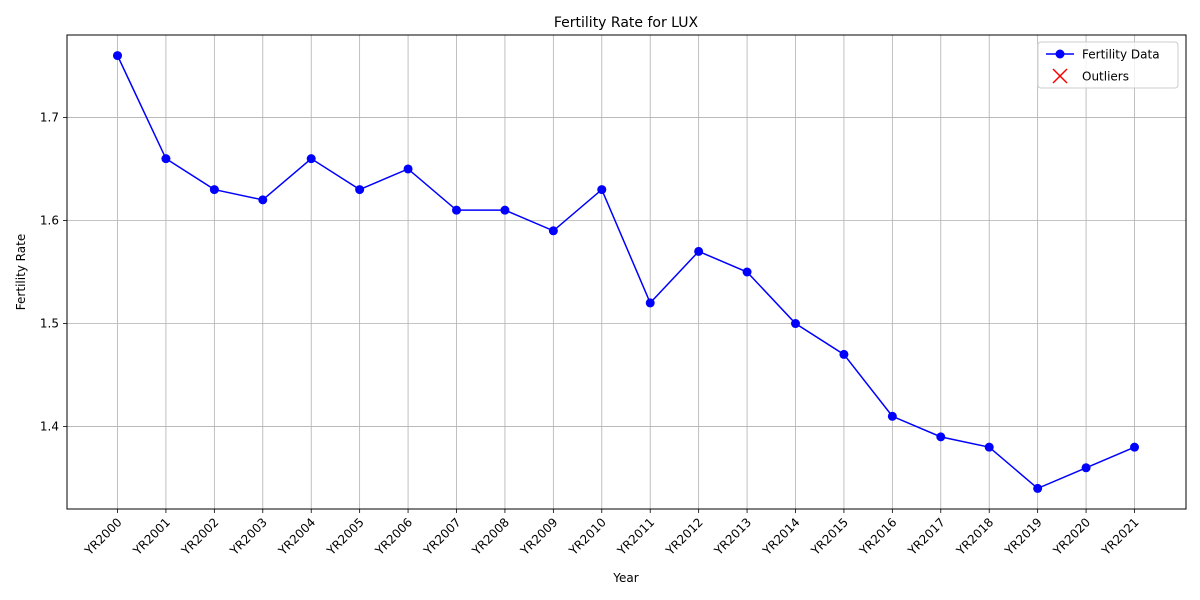 The height and width of the screenshot is (600, 1200). Describe the element at coordinates (199, 536) in the screenshot. I see `x-tick-label: YR2002` at that location.